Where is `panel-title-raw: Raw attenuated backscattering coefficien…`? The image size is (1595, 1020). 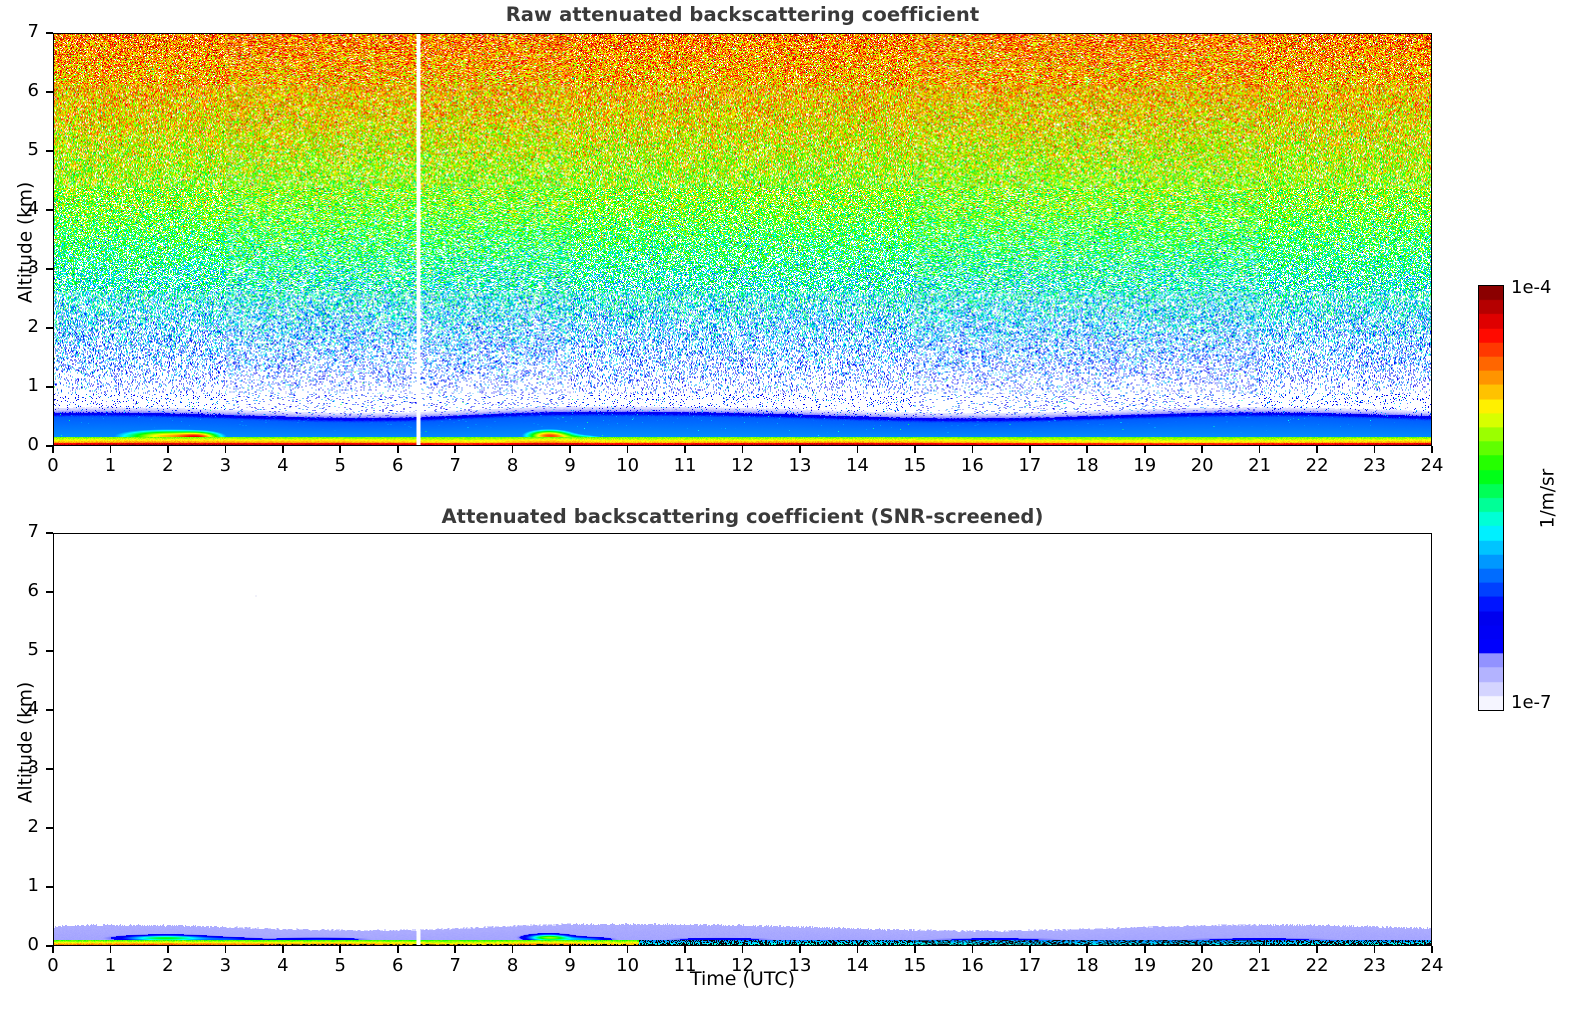
panel-title-raw: Raw attenuated backscattering coefficien… is located at coordinates (742, 14).